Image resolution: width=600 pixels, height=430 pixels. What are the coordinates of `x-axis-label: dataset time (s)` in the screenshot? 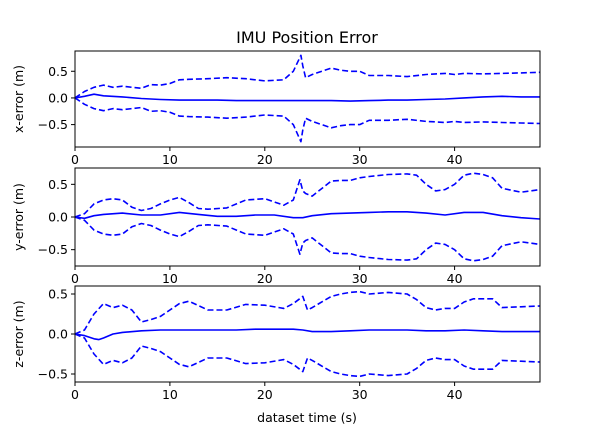 It's located at (307, 417).